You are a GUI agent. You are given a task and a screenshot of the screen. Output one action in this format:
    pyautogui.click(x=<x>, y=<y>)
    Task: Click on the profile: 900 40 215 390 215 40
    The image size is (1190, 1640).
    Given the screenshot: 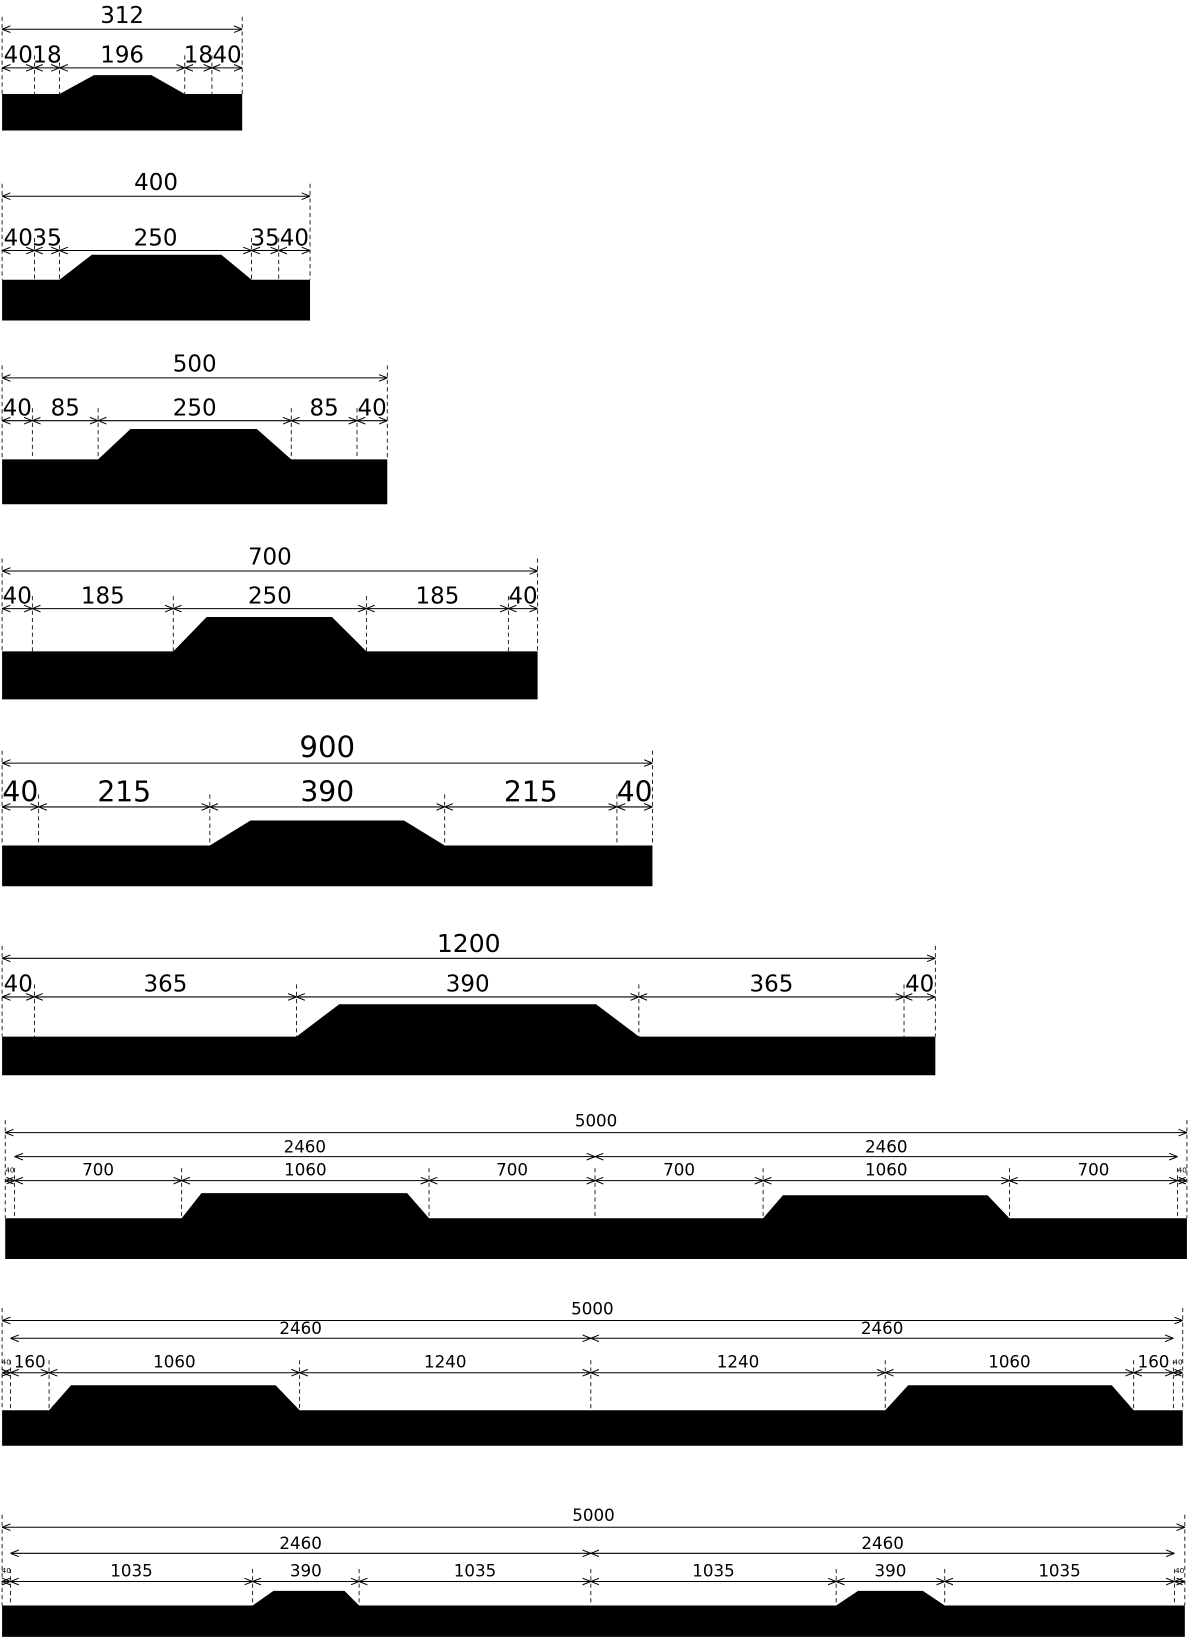 What is the action you would take?
    pyautogui.click(x=327, y=808)
    